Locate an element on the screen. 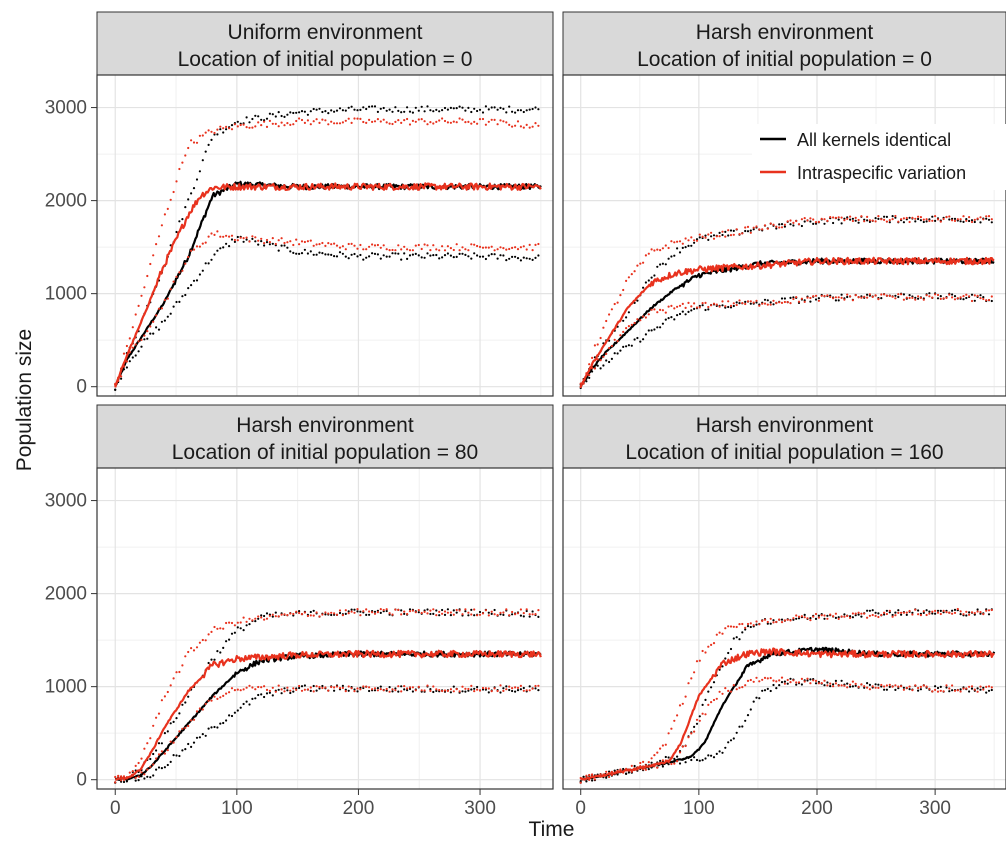 The image size is (1006, 848). x-tick-label: 100 is located at coordinates (237, 808).